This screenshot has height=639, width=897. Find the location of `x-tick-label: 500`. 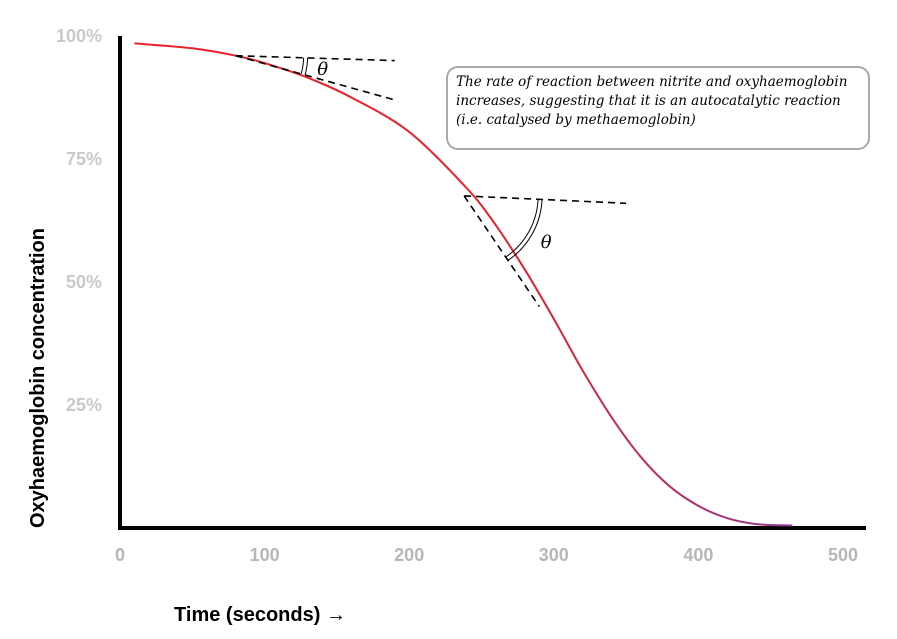

x-tick-label: 500 is located at coordinates (843, 555).